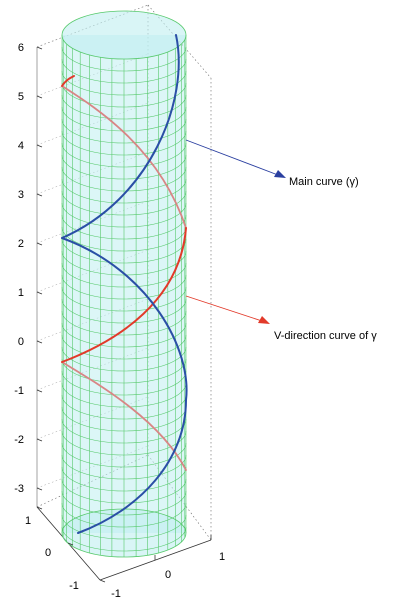 Image resolution: width=419 pixels, height=606 pixels. Describe the element at coordinates (74, 586) in the screenshot. I see `x-tick-label: -1` at that location.